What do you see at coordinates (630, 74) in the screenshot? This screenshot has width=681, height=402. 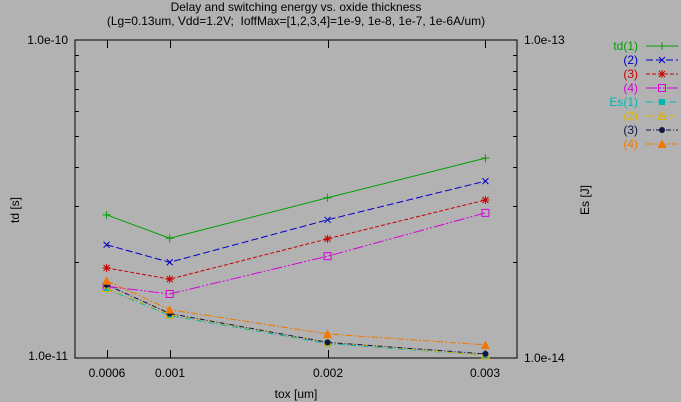 I see `legend-label-td-3: (3)` at bounding box center [630, 74].